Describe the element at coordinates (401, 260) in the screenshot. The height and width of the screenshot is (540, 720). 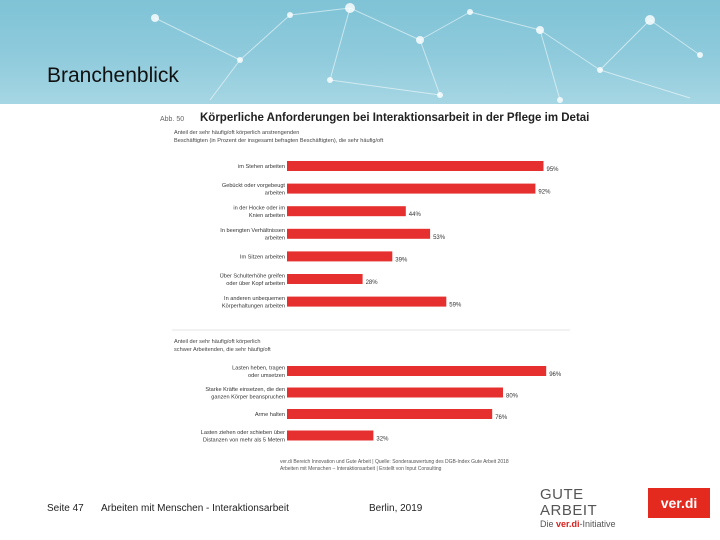
I see `data-label: 39%` at that location.